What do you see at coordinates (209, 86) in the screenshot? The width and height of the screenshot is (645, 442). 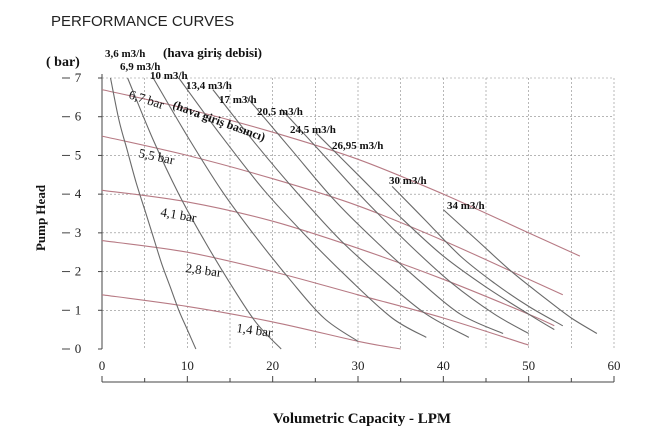 I see `flow-series-label: 13,4 m3/h` at bounding box center [209, 86].